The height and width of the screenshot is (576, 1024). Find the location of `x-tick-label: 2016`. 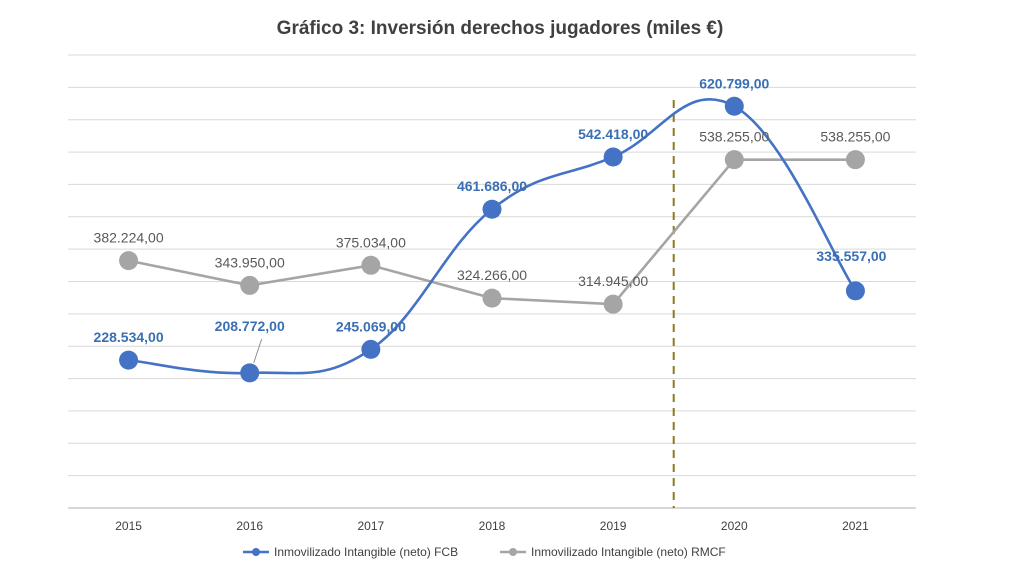

x-tick-label: 2016 is located at coordinates (249, 526).